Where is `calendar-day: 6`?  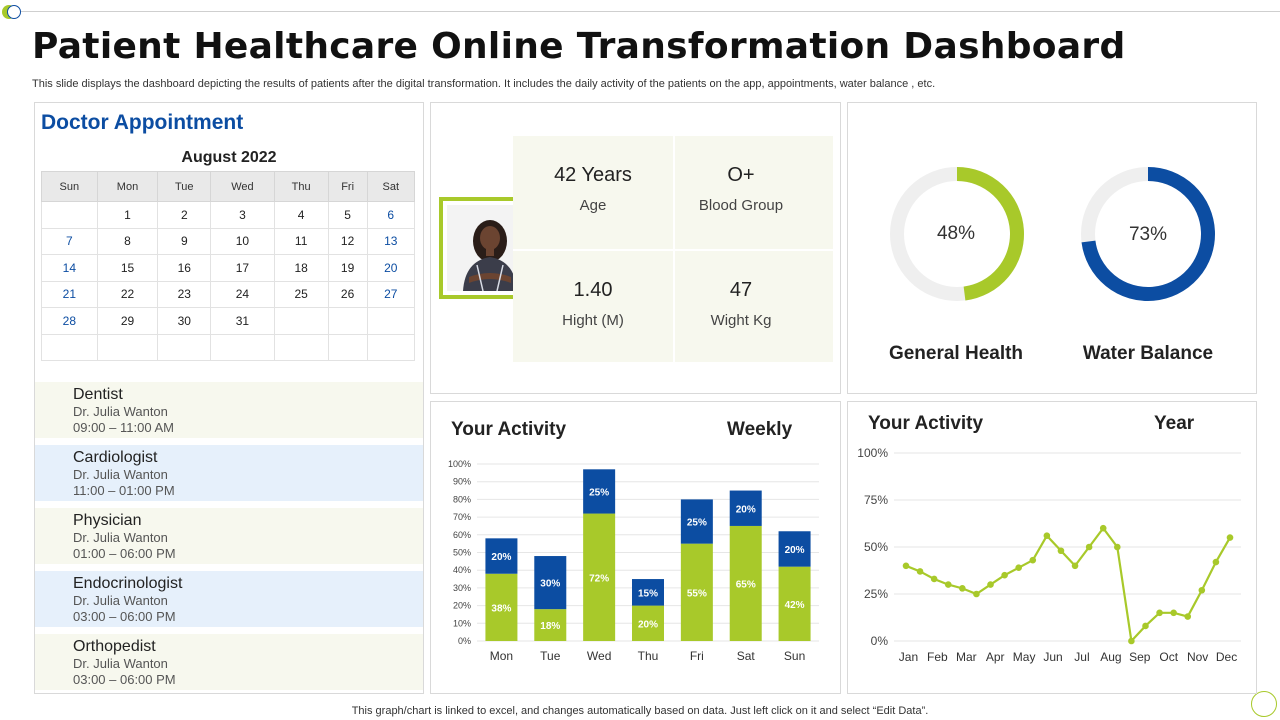
calendar-day: 6 is located at coordinates (391, 215).